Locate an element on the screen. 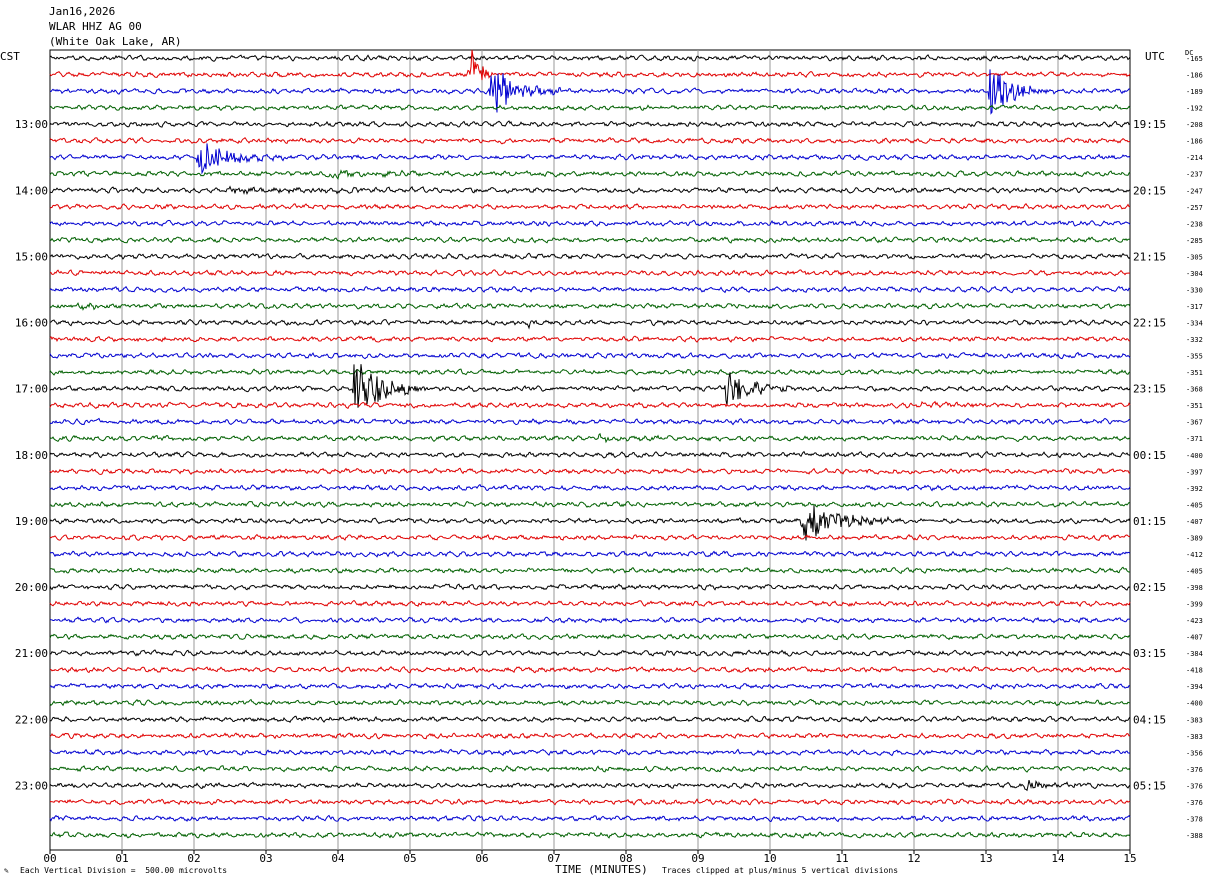  left-hour-label: 17:00 is located at coordinates (31, 389).